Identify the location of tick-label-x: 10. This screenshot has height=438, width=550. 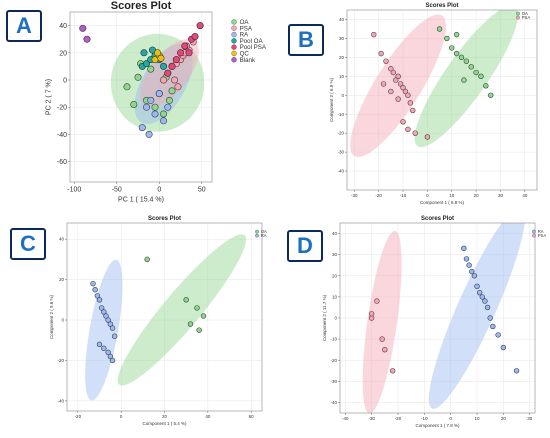
(478, 418).